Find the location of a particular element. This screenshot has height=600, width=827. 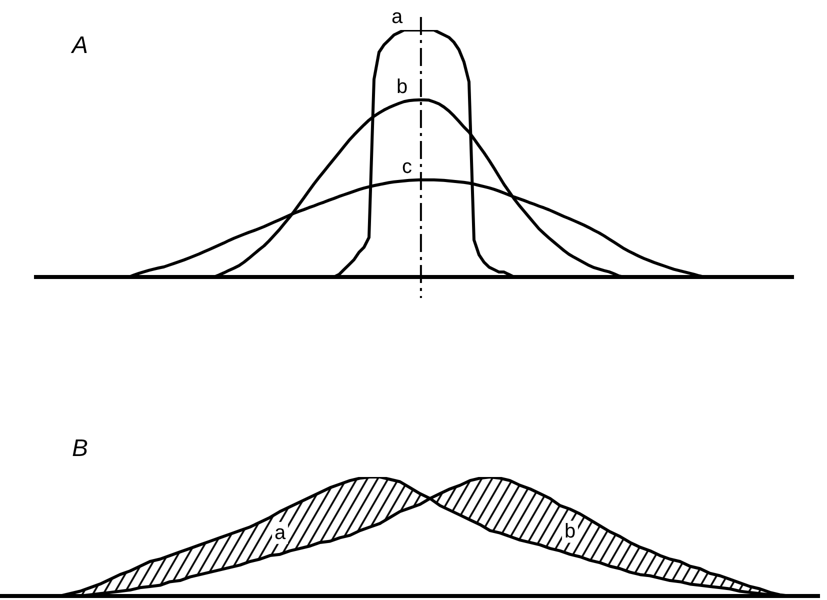

series-label: c is located at coordinates (407, 167).